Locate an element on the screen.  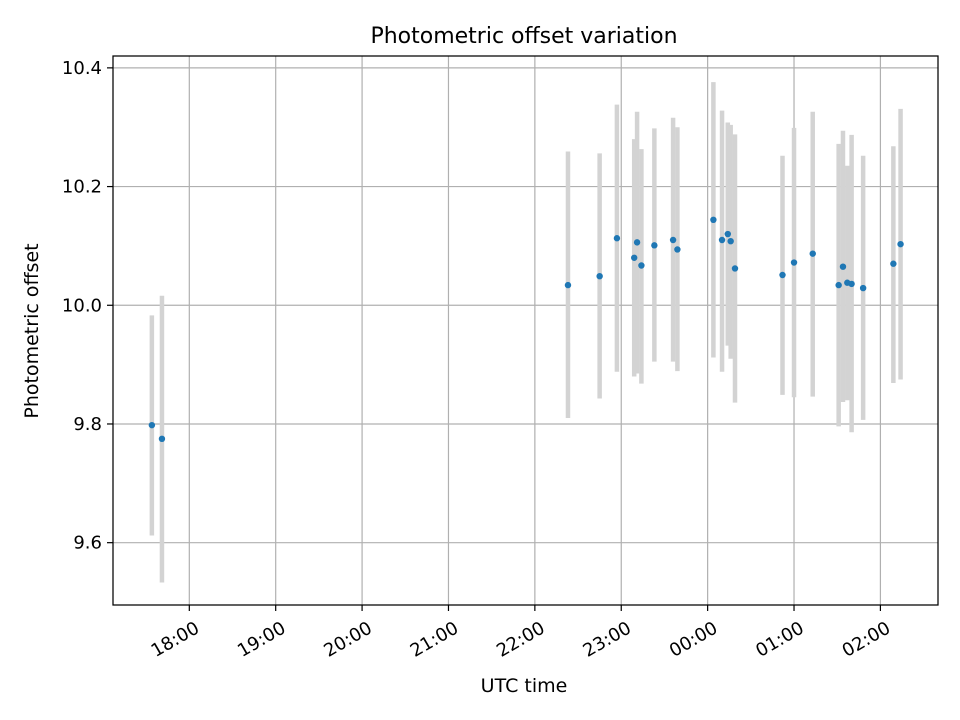
x-tick-label: 22:00 is located at coordinates (520, 640).